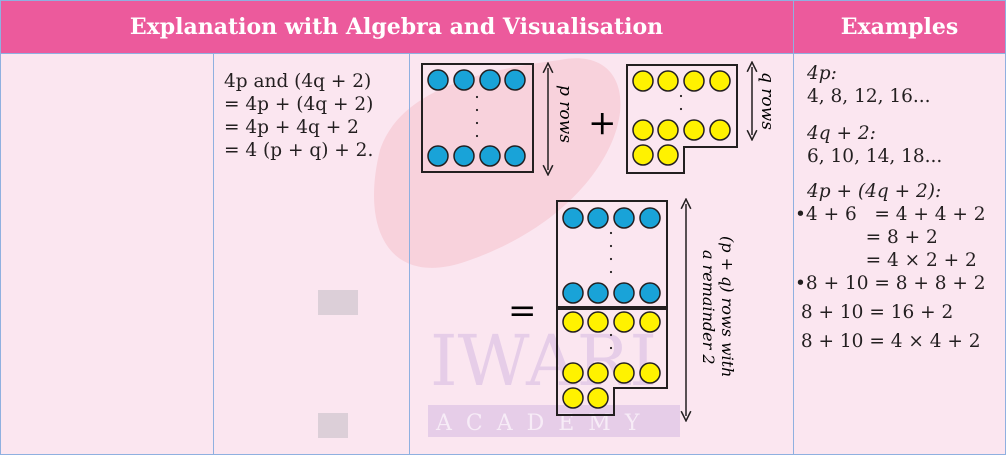 This screenshot has height=455, width=1006. Describe the element at coordinates (602, 123) in the screenshot. I see `plus-sign: +` at that location.